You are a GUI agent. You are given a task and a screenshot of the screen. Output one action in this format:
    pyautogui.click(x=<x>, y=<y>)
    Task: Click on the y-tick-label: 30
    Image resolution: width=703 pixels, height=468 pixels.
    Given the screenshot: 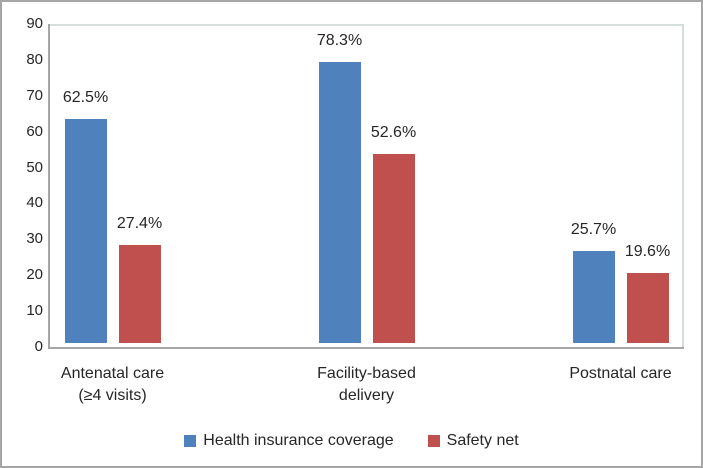 What is the action you would take?
    pyautogui.click(x=34, y=238)
    